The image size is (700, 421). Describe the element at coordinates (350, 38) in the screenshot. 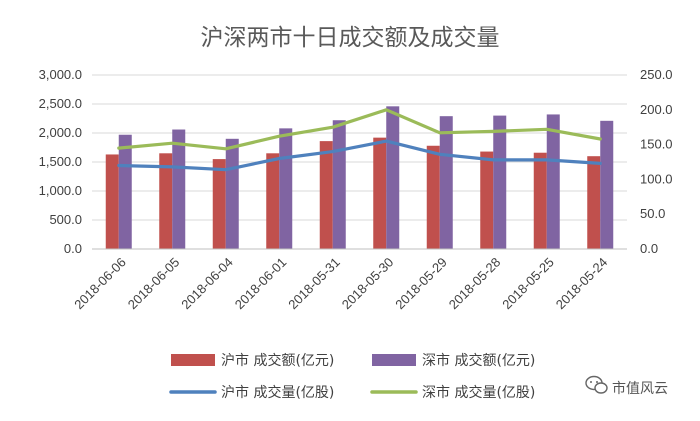

I see `chart-title: 沪深两市十日成交额及成交量` at that location.